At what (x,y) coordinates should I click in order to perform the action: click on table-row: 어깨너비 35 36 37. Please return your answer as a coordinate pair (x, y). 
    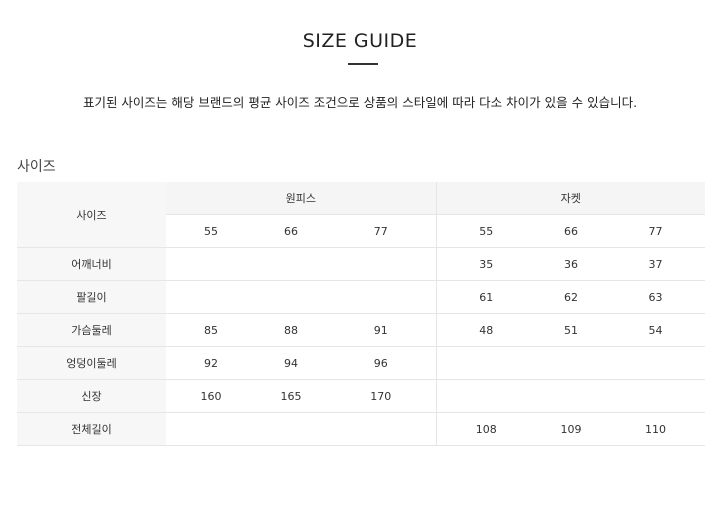
    Looking at the image, I should click on (361, 264).